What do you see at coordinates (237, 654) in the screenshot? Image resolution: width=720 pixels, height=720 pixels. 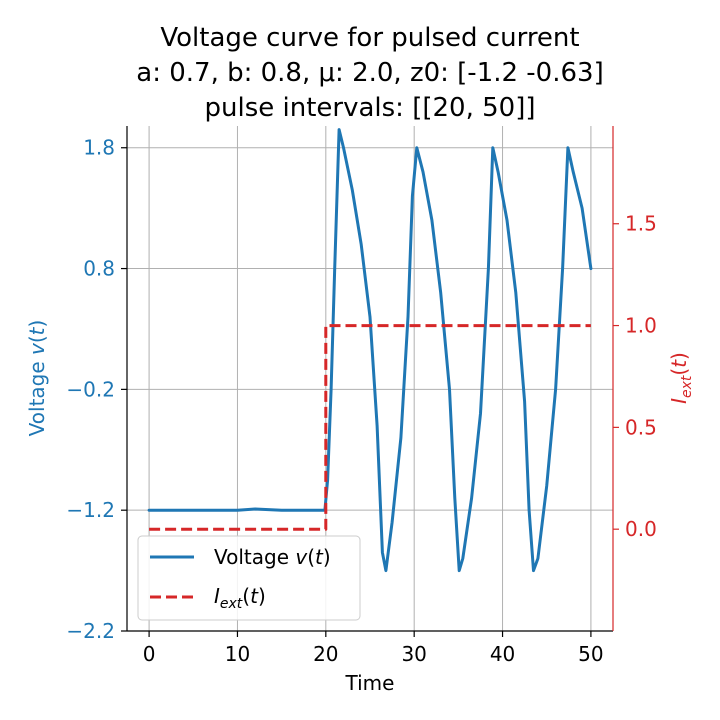 I see `x-tick-label: 10` at bounding box center [237, 654].